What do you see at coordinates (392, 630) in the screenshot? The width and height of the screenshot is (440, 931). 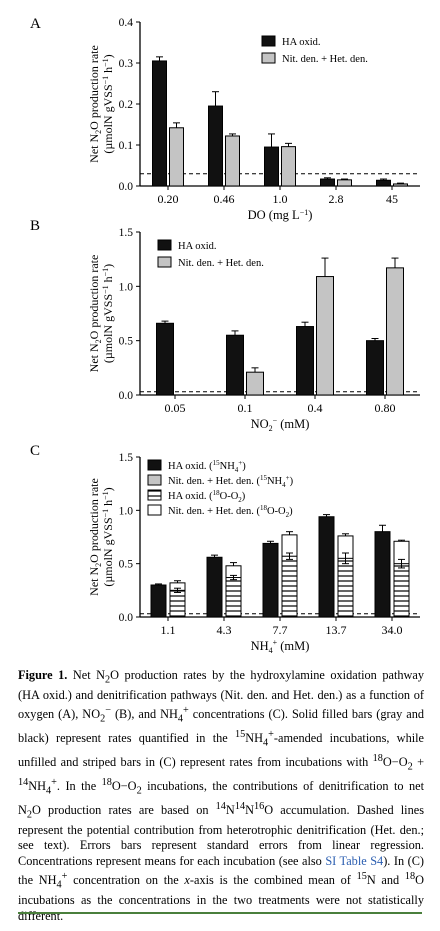 I see `x-tick-label: 34.0` at bounding box center [392, 630].